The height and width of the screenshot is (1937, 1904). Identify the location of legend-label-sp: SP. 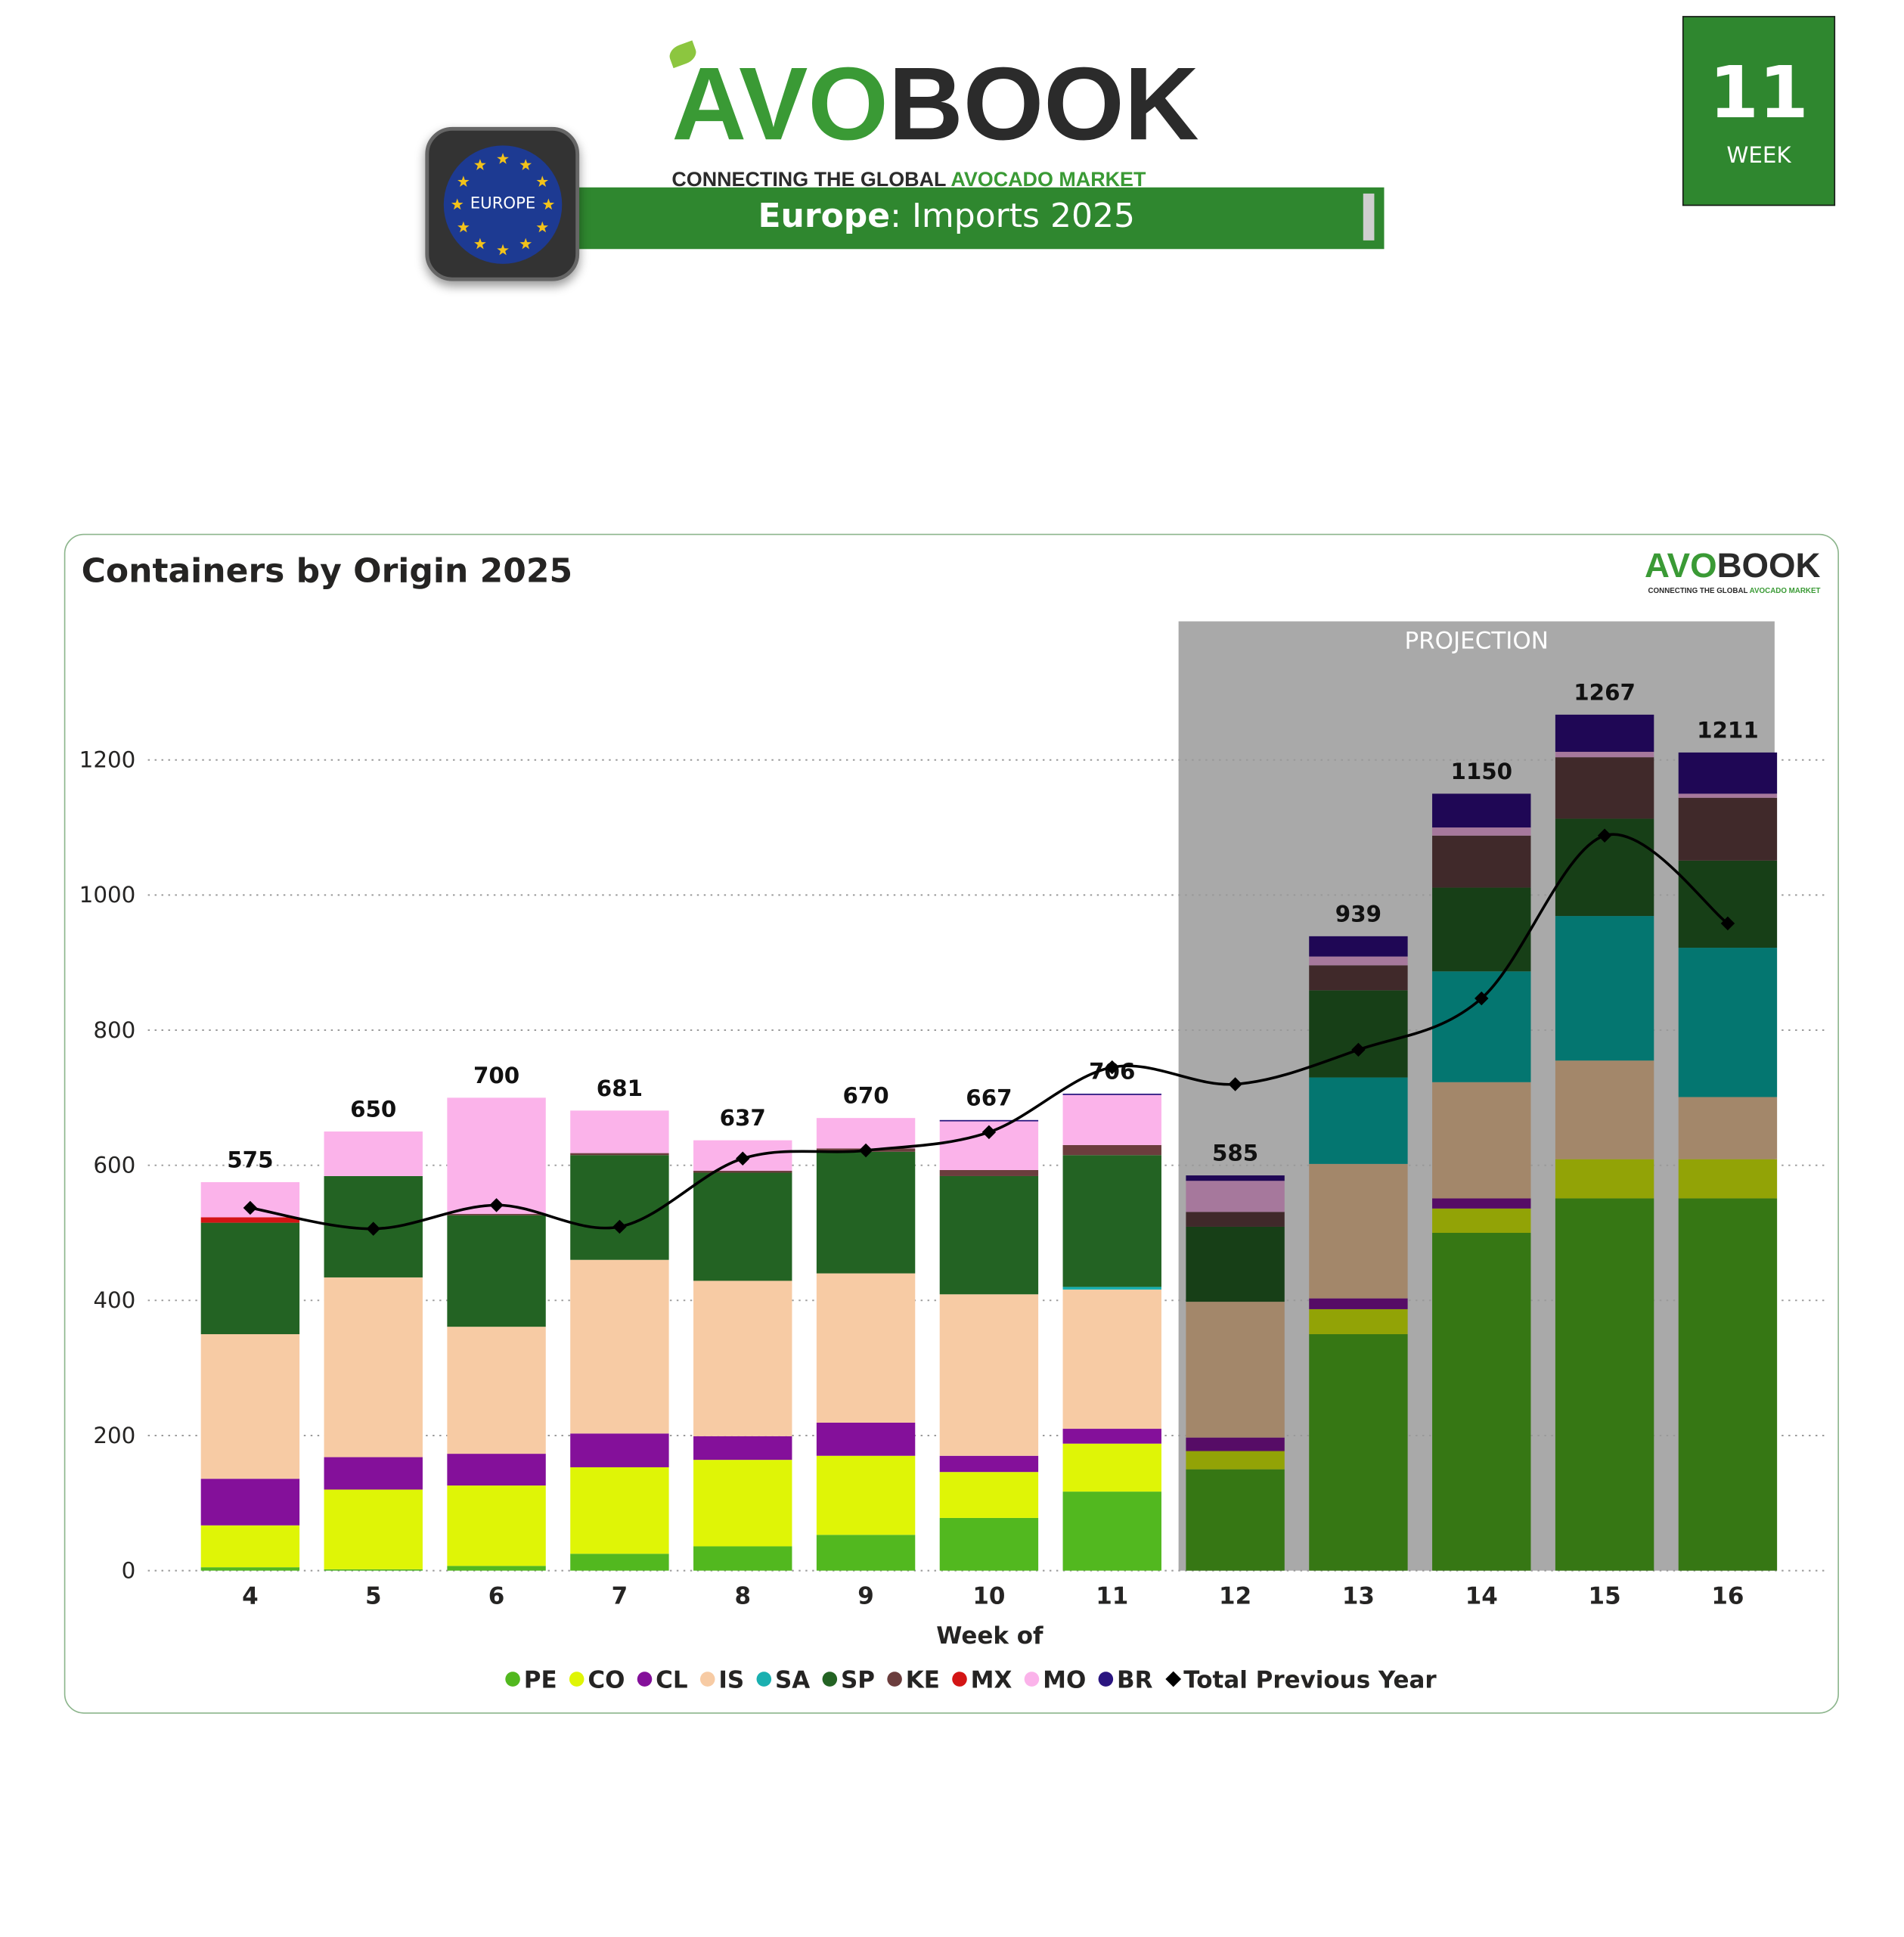
(858, 1680).